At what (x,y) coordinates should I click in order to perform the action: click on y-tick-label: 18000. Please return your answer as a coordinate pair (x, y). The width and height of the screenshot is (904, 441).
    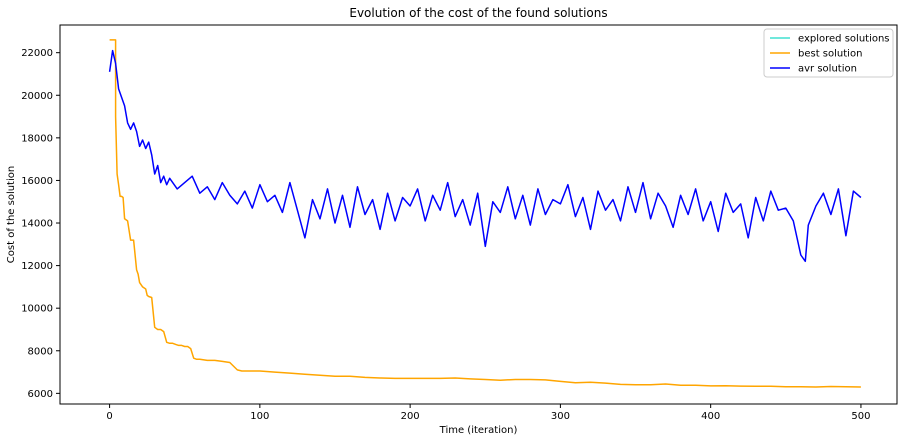
    Looking at the image, I should click on (37, 138).